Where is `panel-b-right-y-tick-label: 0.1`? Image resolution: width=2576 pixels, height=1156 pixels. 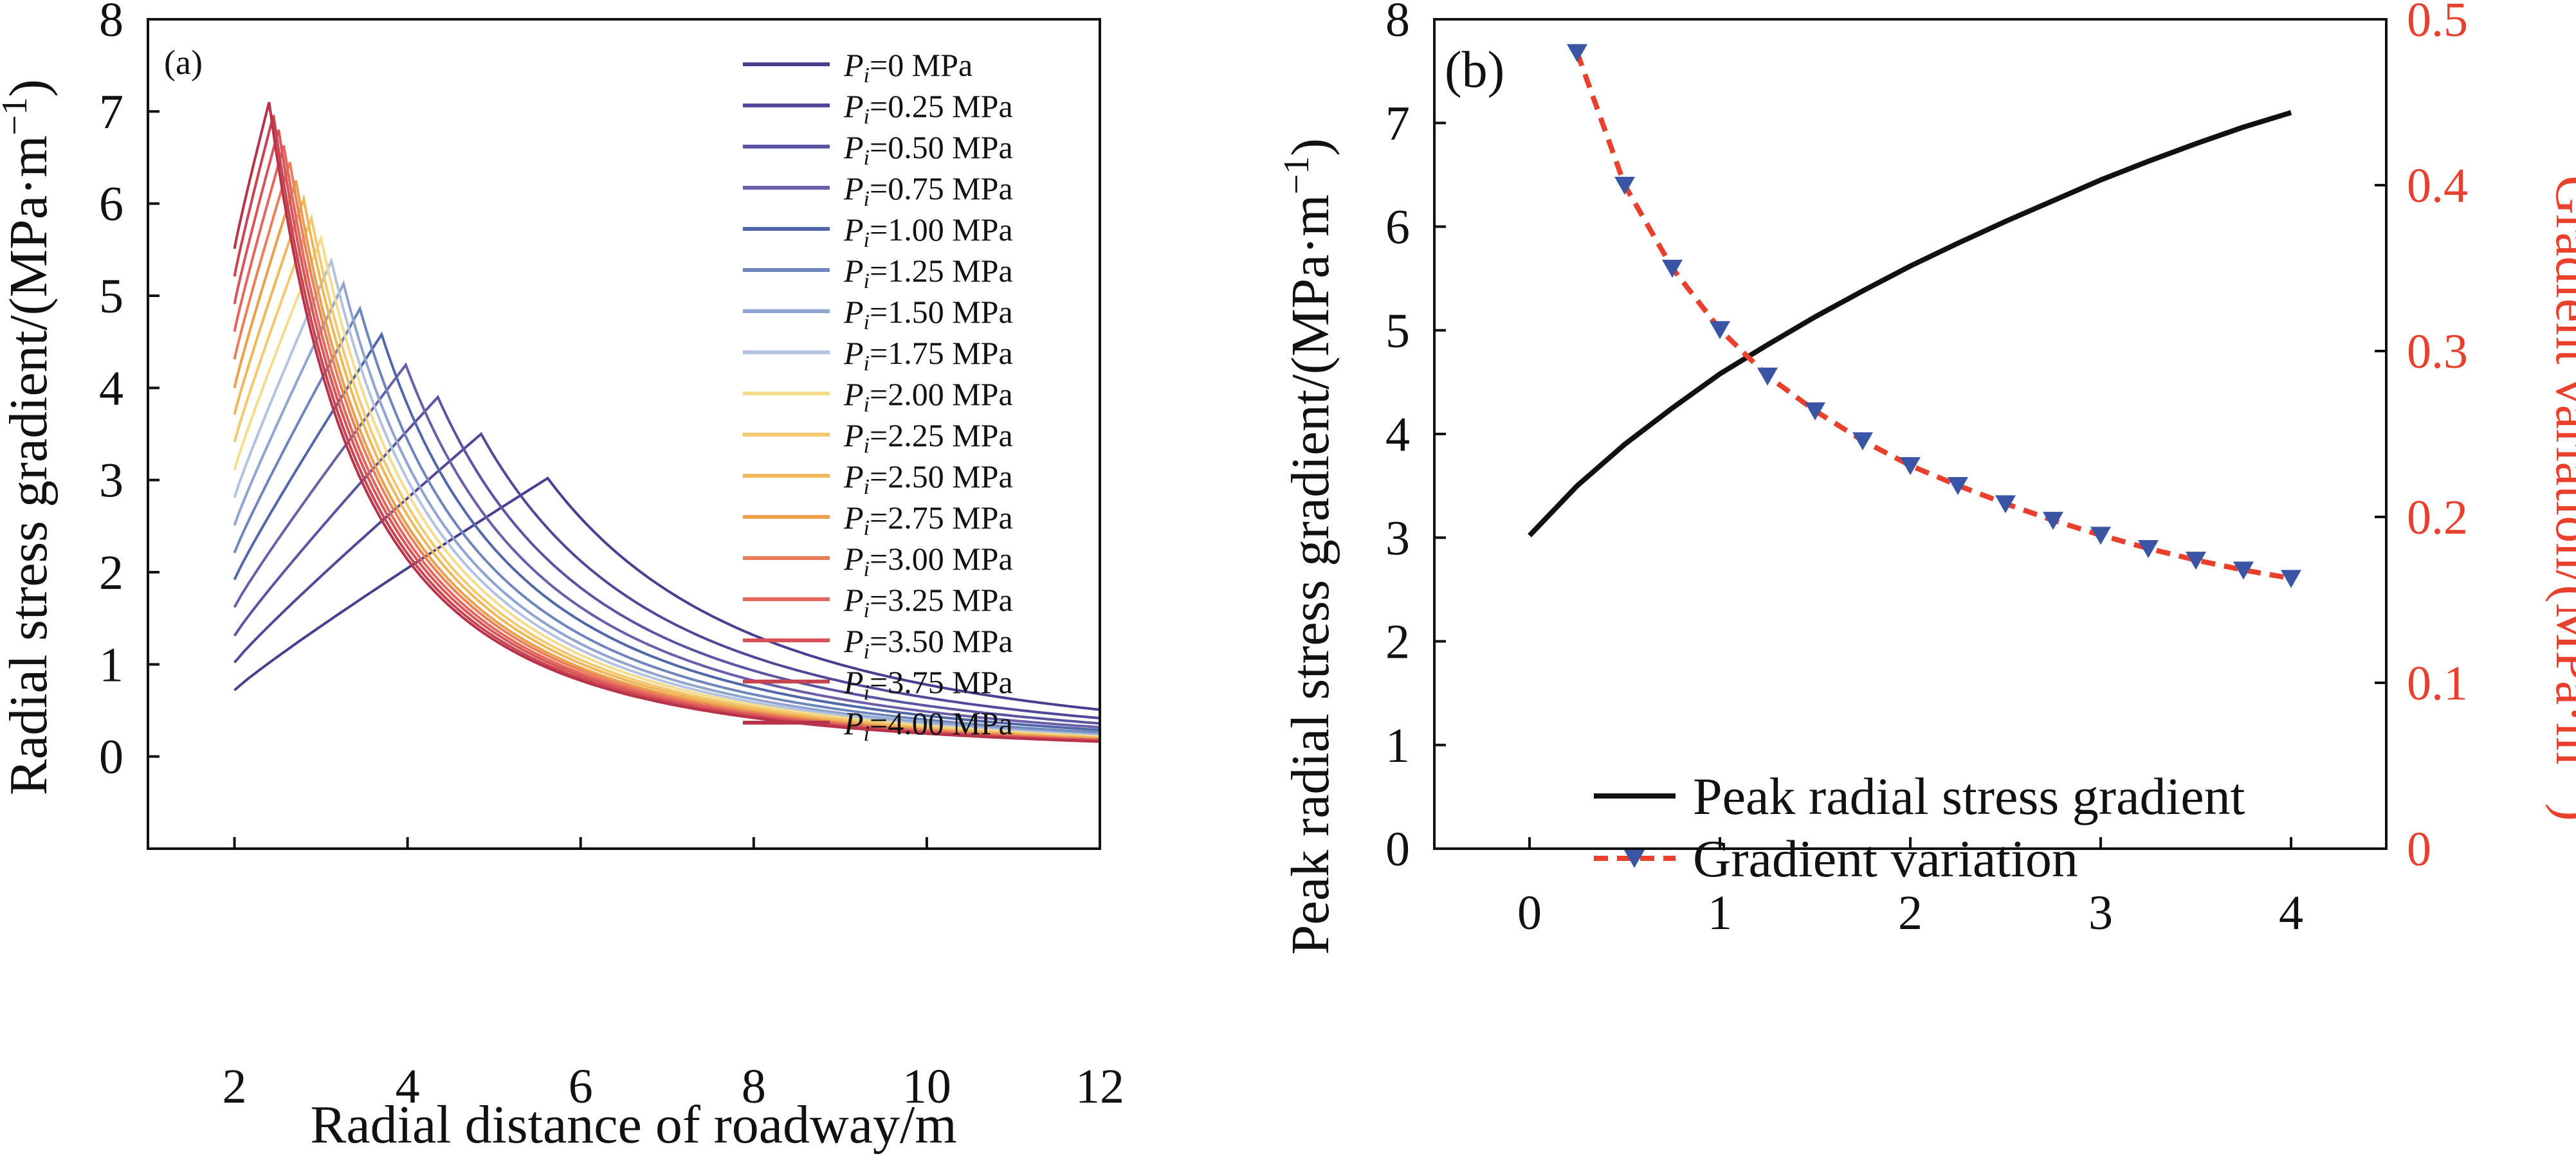
panel-b-right-y-tick-label: 0.1 is located at coordinates (2437, 683).